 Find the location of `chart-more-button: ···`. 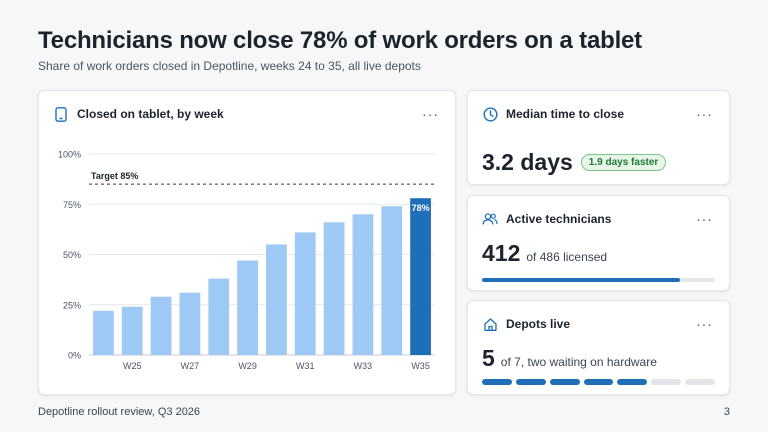

chart-more-button: ··· is located at coordinates (430, 114).